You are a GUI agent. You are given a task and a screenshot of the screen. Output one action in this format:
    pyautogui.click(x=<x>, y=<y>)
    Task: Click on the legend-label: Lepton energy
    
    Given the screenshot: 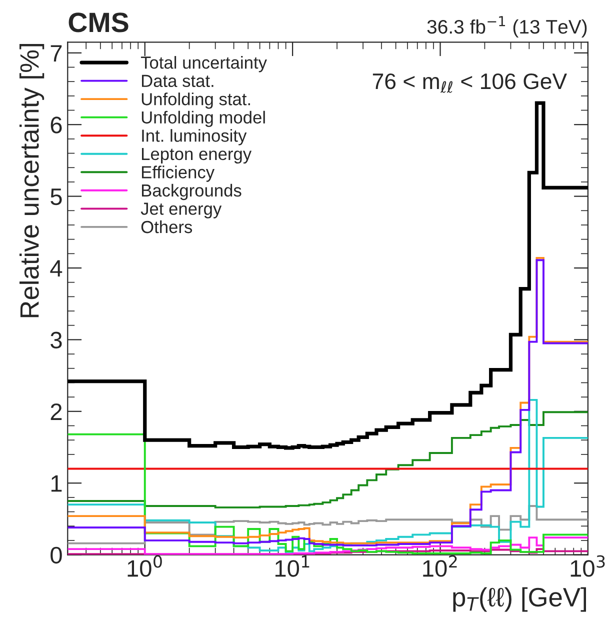 What is the action you would take?
    pyautogui.click(x=197, y=156)
    